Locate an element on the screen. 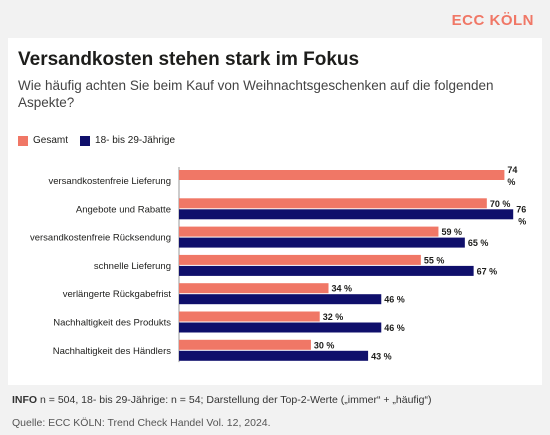 The height and width of the screenshot is (435, 550). data-label: 65 % is located at coordinates (478, 243).